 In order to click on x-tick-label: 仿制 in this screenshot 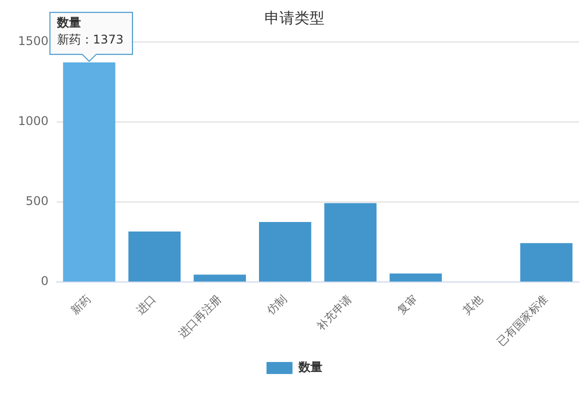, I will do `click(277, 305)`.